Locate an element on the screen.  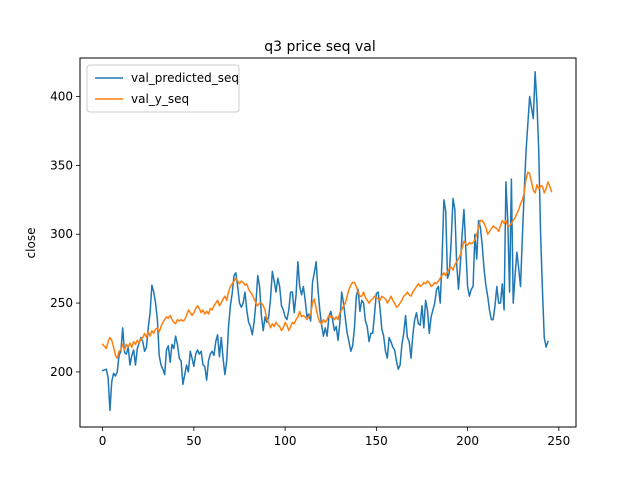
y-tick-label: 300 is located at coordinates (61, 234).